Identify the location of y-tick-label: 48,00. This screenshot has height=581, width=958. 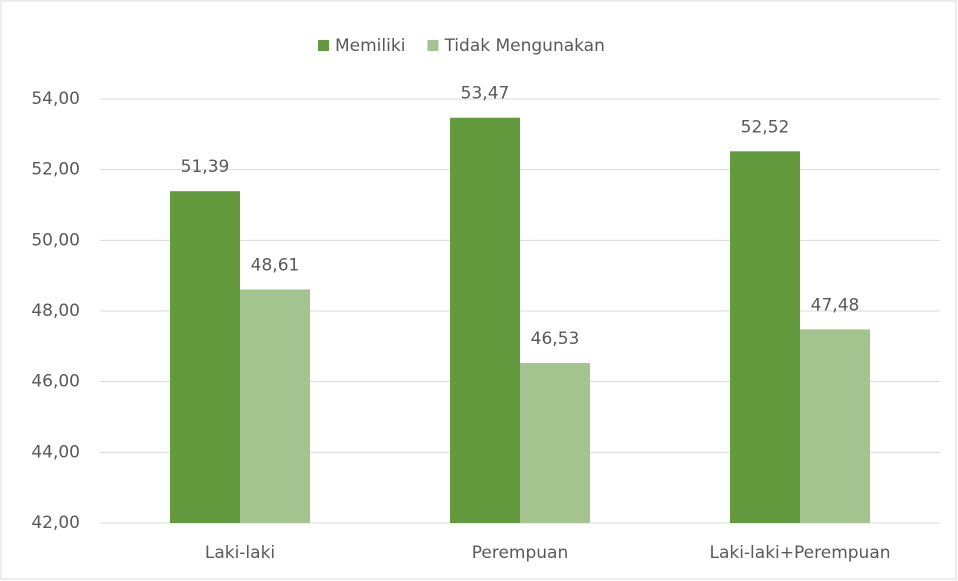
(55, 311).